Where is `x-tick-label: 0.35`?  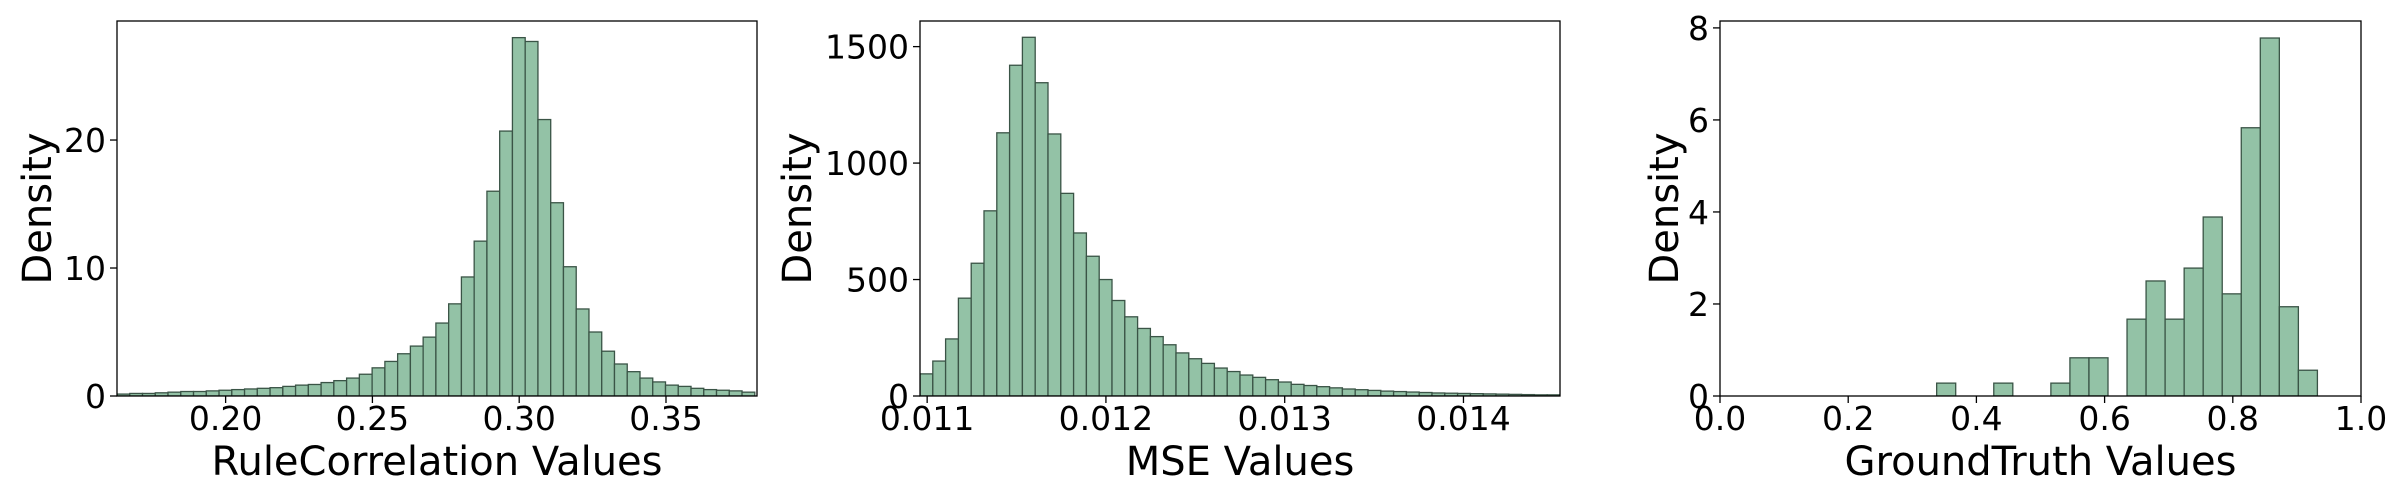
x-tick-label: 0.35 is located at coordinates (665, 418).